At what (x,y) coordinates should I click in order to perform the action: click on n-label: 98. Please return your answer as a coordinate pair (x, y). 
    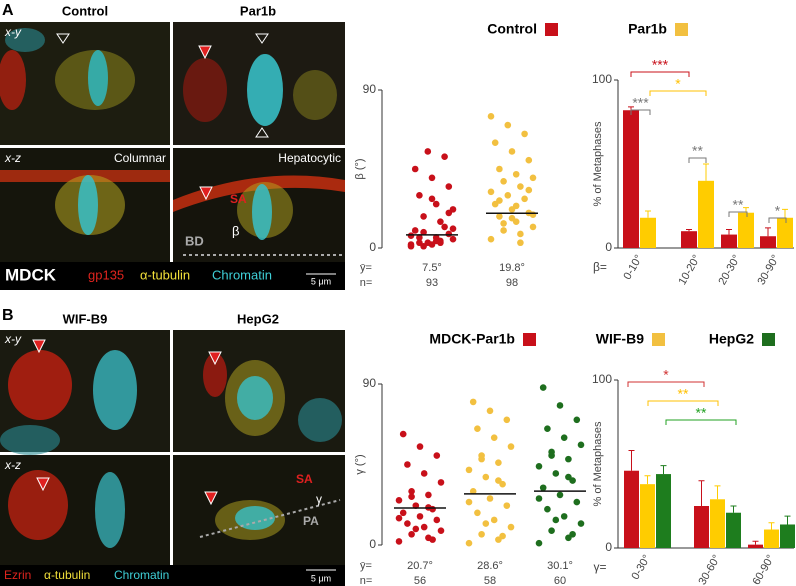
    Looking at the image, I should click on (512, 283).